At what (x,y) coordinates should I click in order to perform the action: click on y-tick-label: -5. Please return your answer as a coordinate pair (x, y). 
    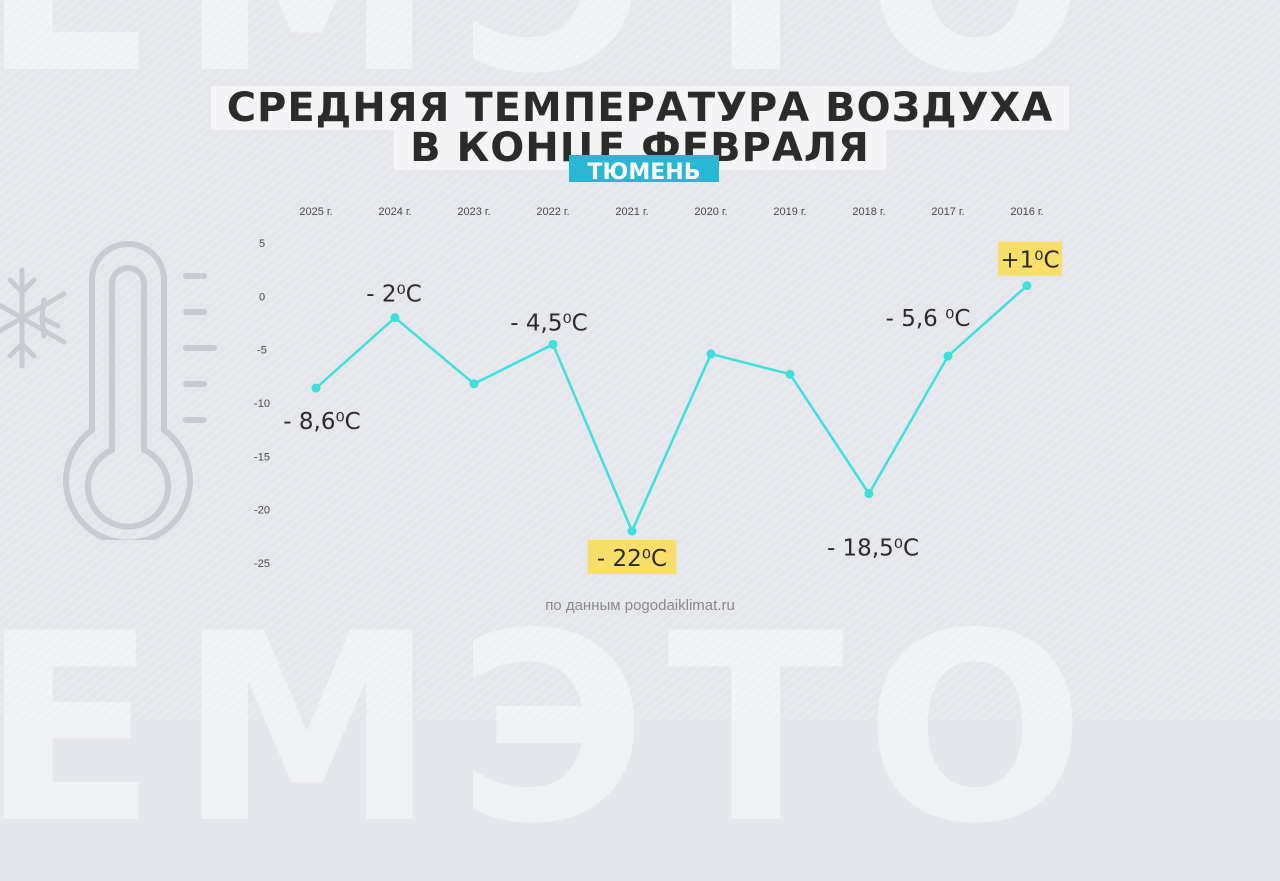
    Looking at the image, I should click on (262, 351).